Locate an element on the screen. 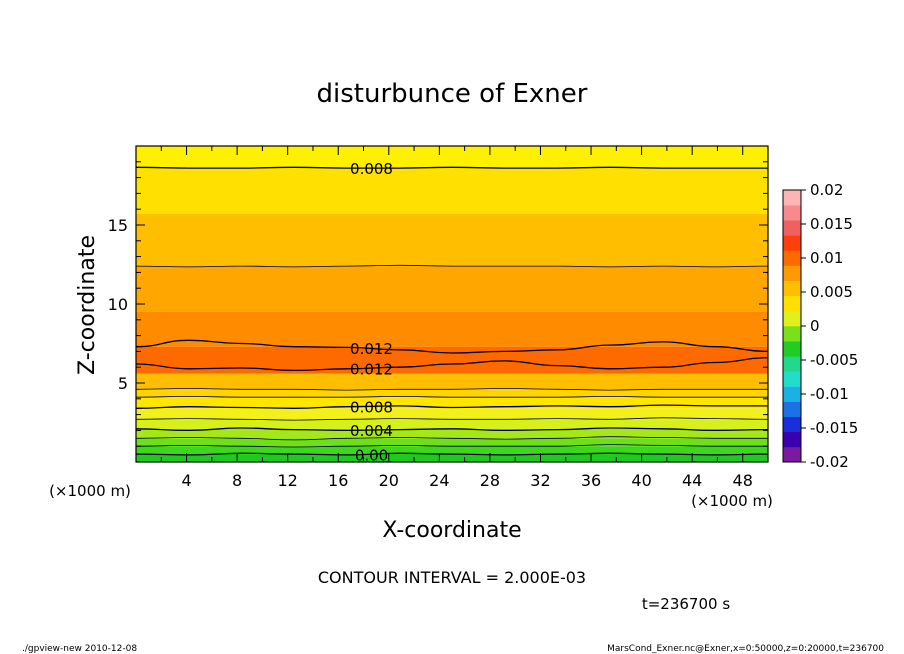 This screenshot has height=654, width=904. colorbar-tick-label: 0.015 is located at coordinates (831, 224).